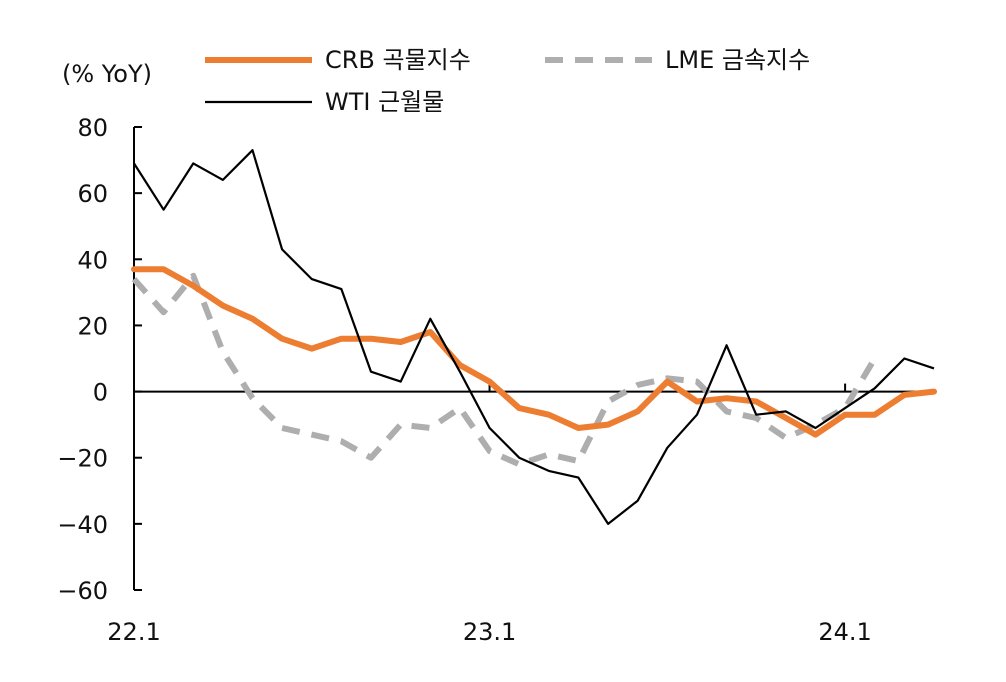  Describe the element at coordinates (133, 632) in the screenshot. I see `x-tick-label: 22.1` at that location.